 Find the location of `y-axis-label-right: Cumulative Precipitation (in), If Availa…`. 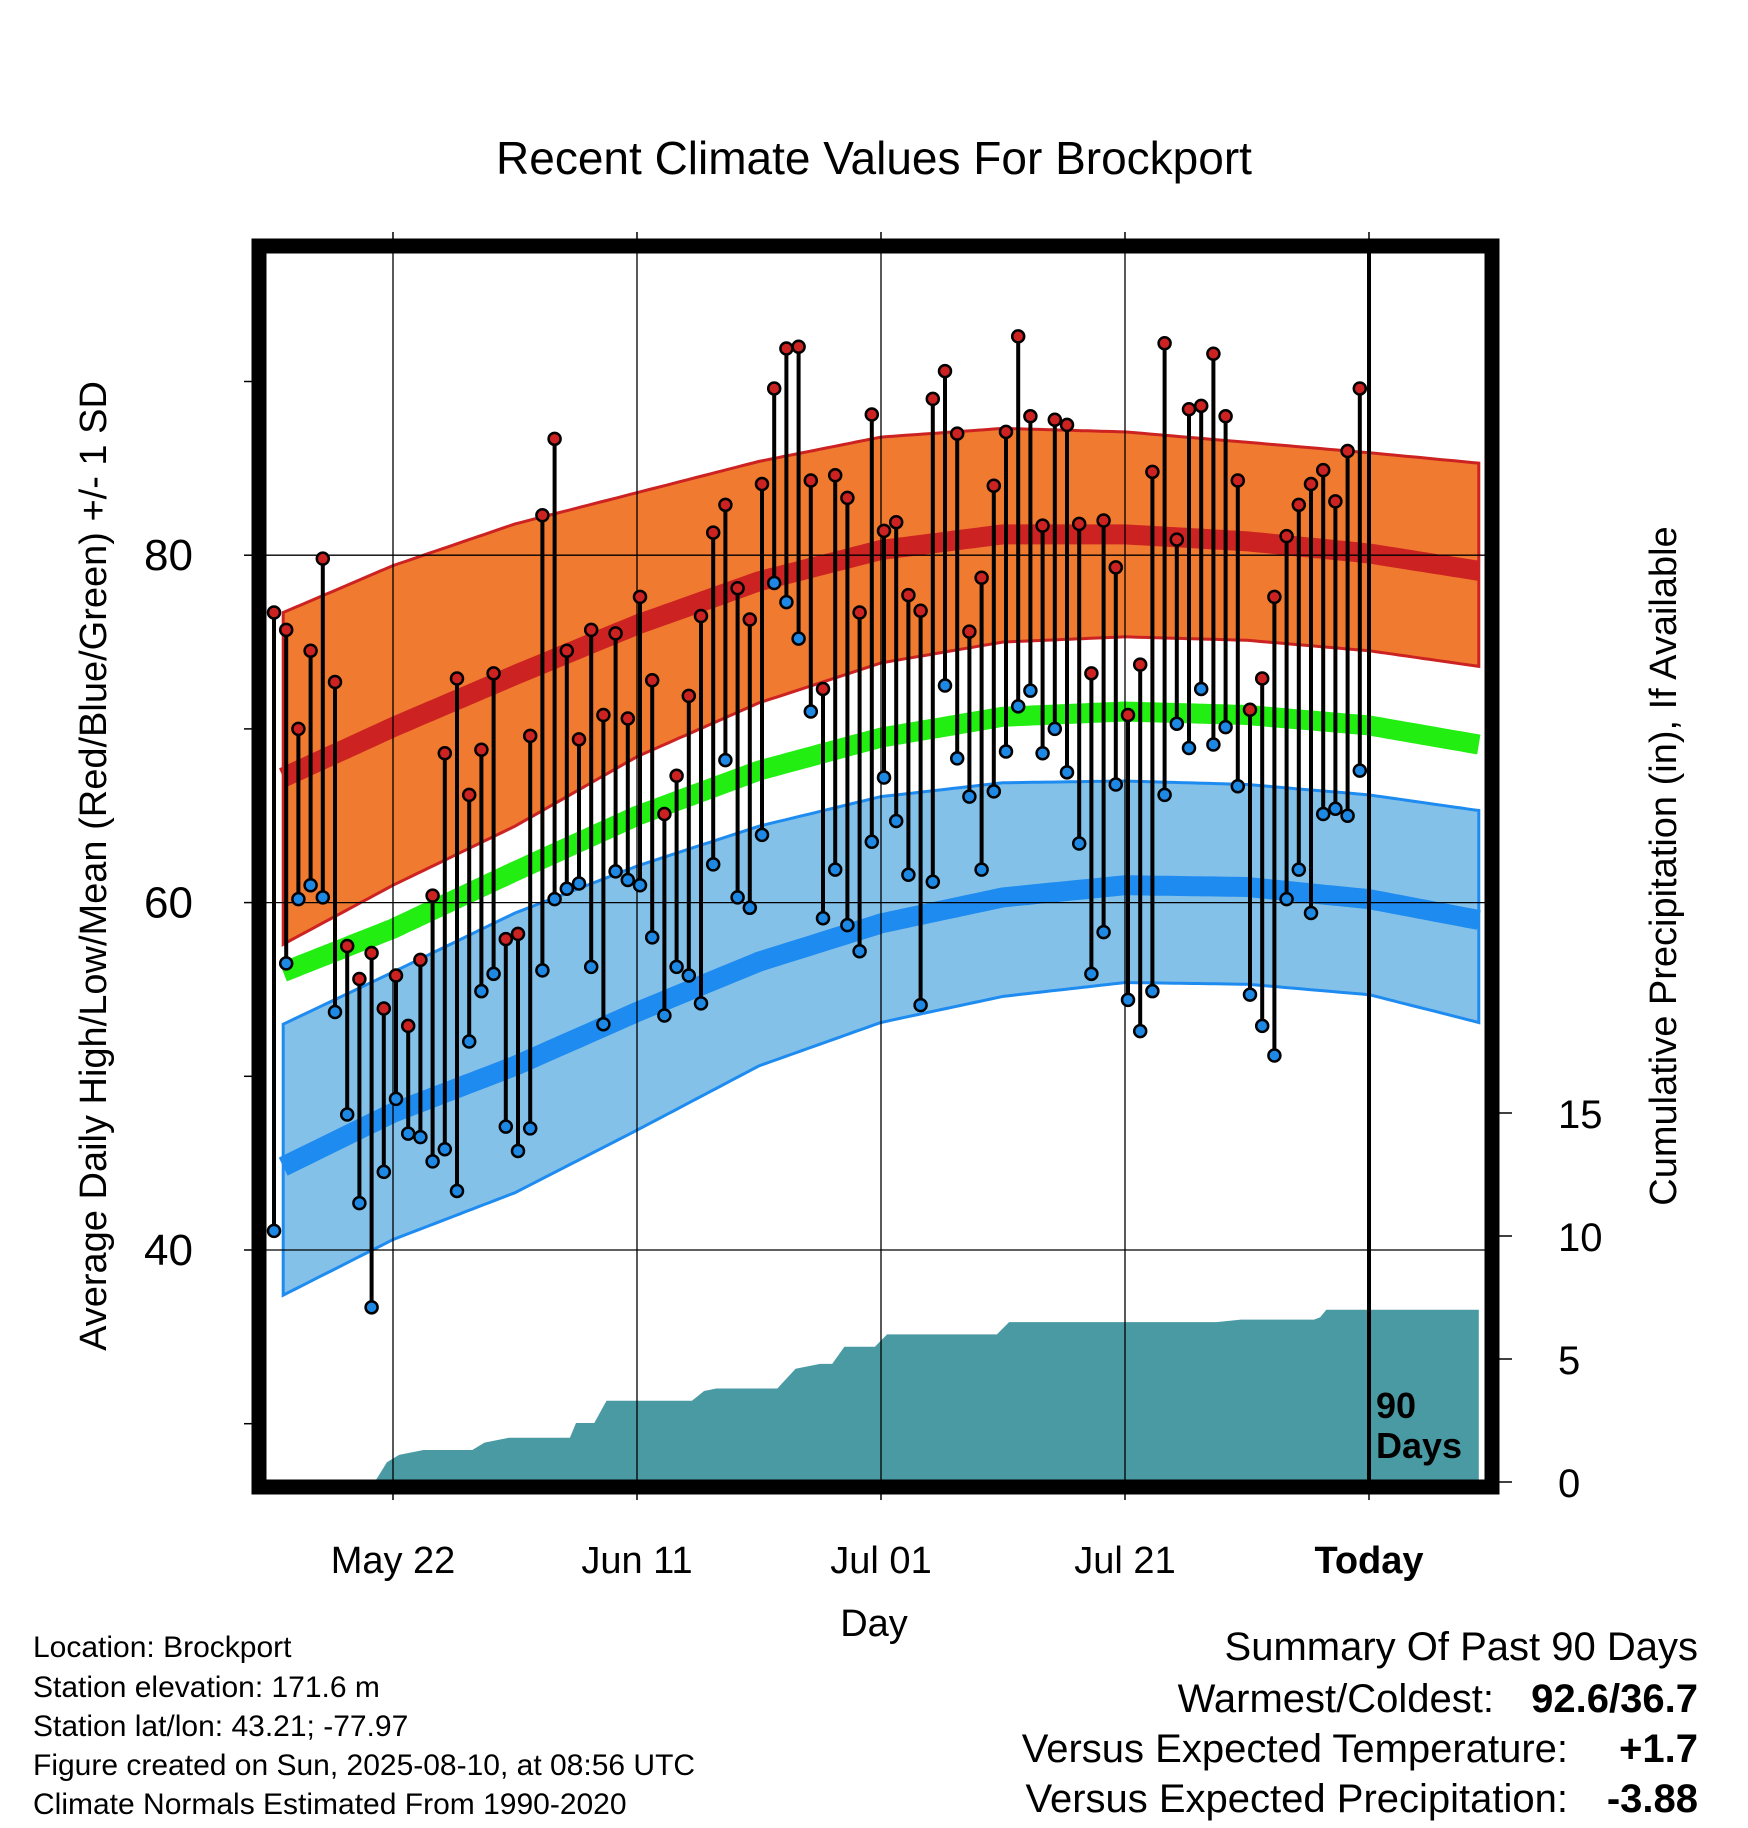

y-axis-label-right: Cumulative Precipitation (in), If Availa… is located at coordinates (1664, 865).